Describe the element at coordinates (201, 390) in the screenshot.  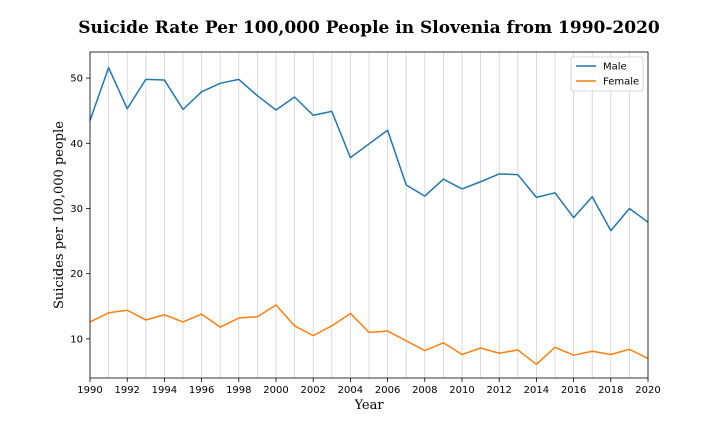
I see `x-tick-label: 1996` at that location.